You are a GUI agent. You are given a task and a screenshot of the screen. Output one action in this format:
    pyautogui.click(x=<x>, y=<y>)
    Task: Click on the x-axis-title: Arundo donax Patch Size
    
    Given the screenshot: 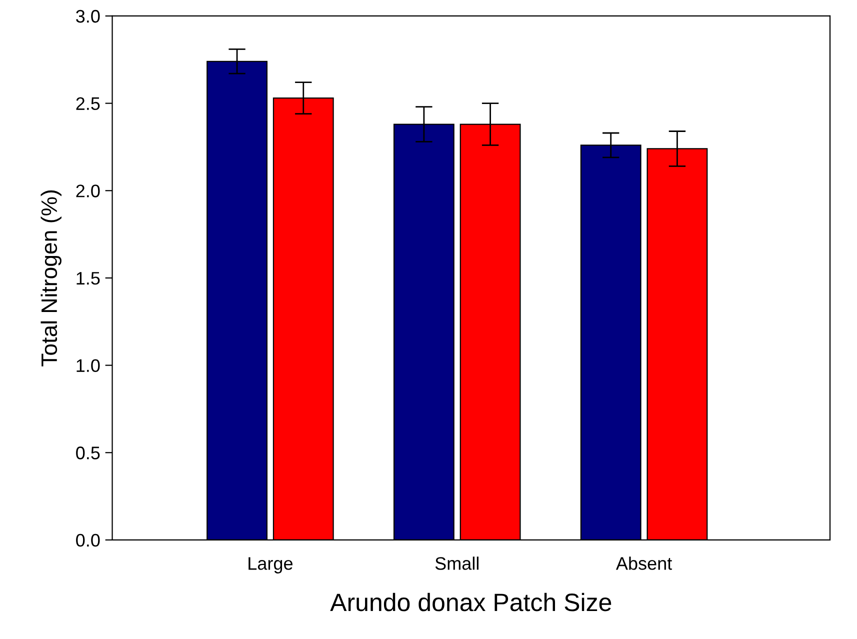 What is the action you would take?
    pyautogui.click(x=471, y=602)
    